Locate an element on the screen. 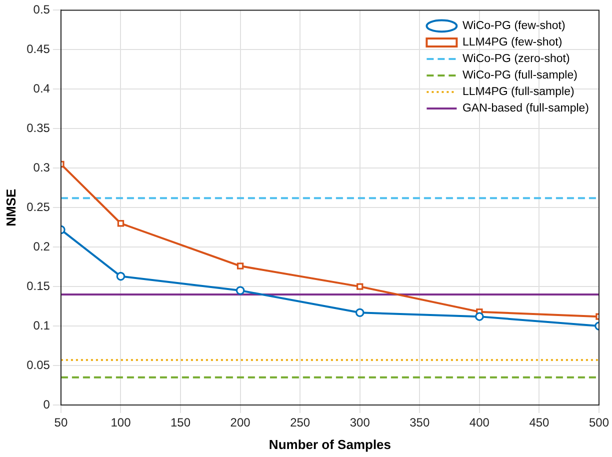  y-tick-label: 0.05 is located at coordinates (38, 365).